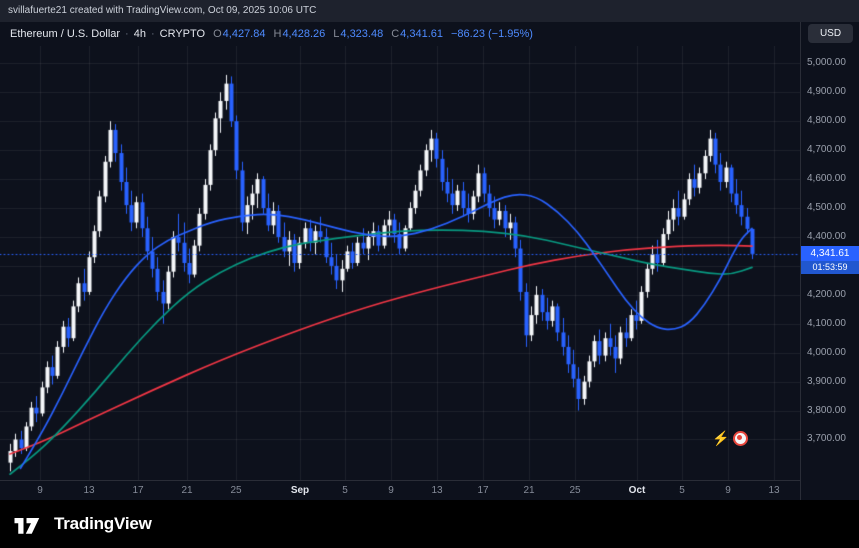 The width and height of the screenshot is (859, 548). I want to click on price-axis-label: 4,100.00, so click(826, 323).